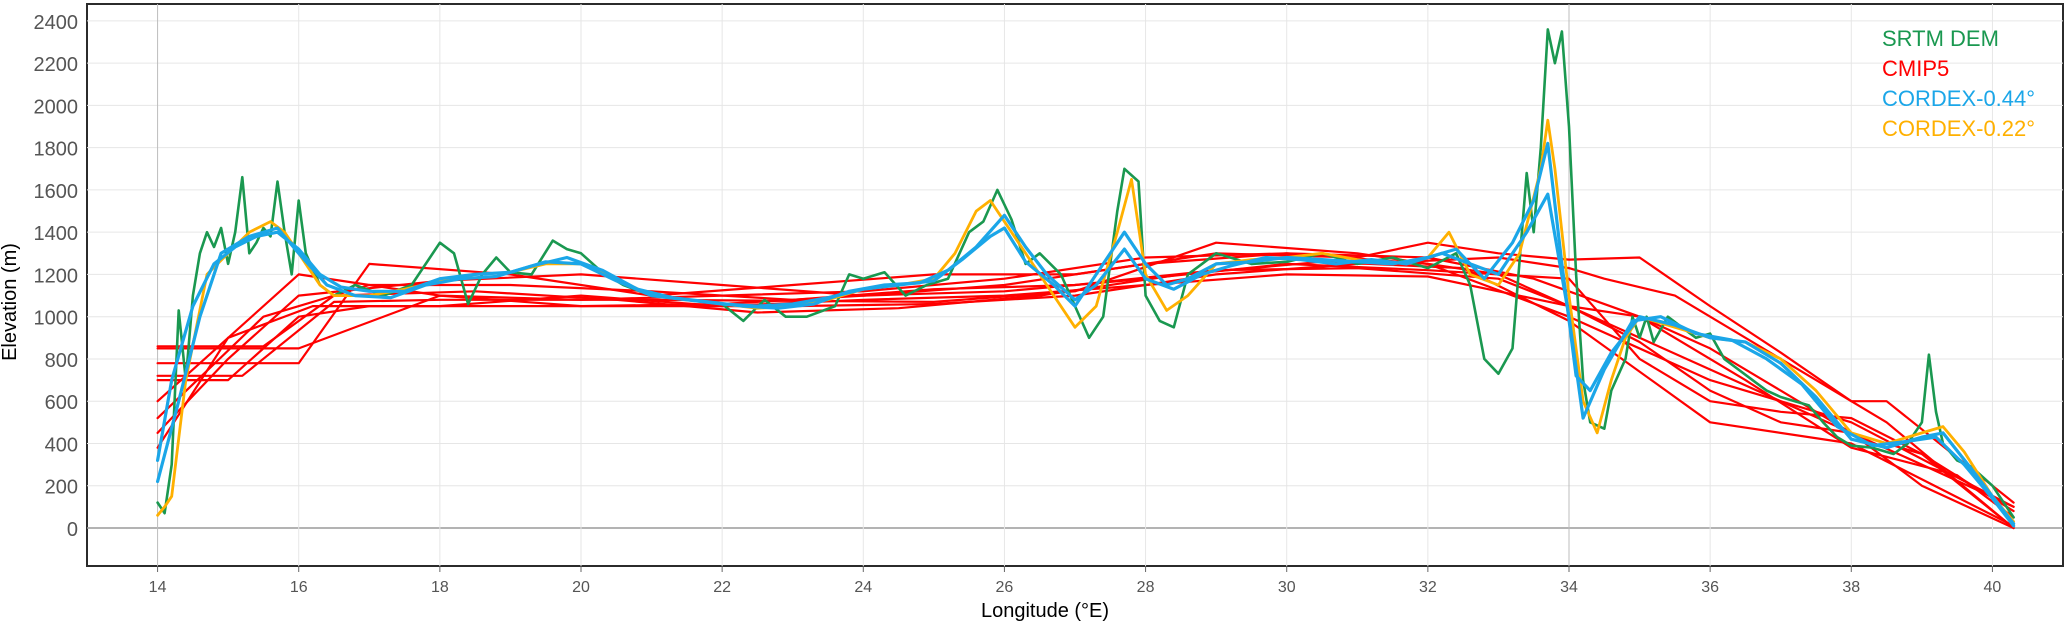  Describe the element at coordinates (10, 302) in the screenshot. I see `y-axis-title: Elevation (m)` at that location.